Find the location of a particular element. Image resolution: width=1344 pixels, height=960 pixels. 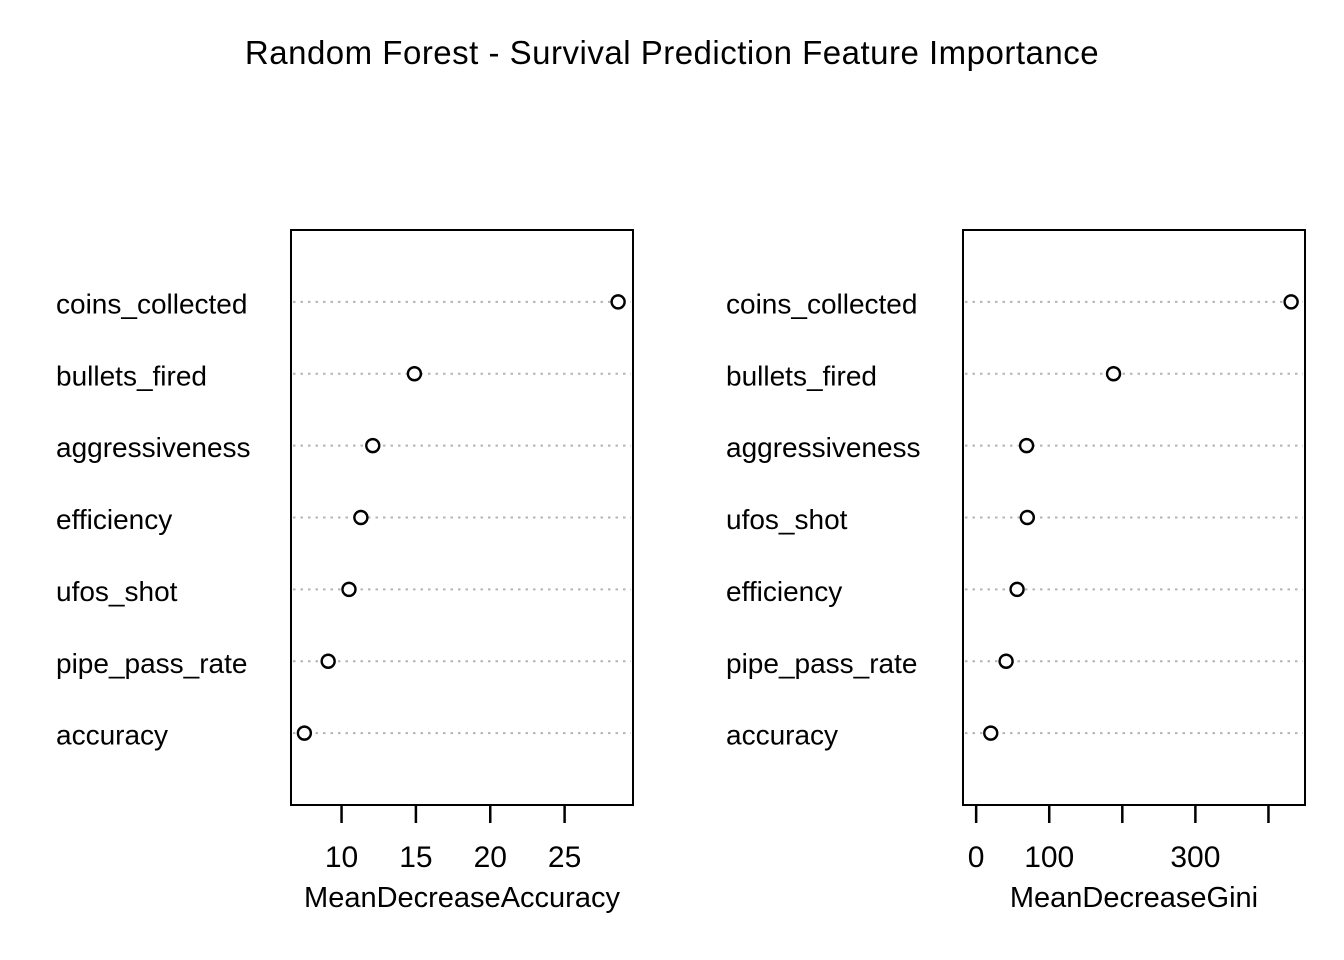

x-axis-title-left: MeanDecreaseAccuracy is located at coordinates (462, 898).